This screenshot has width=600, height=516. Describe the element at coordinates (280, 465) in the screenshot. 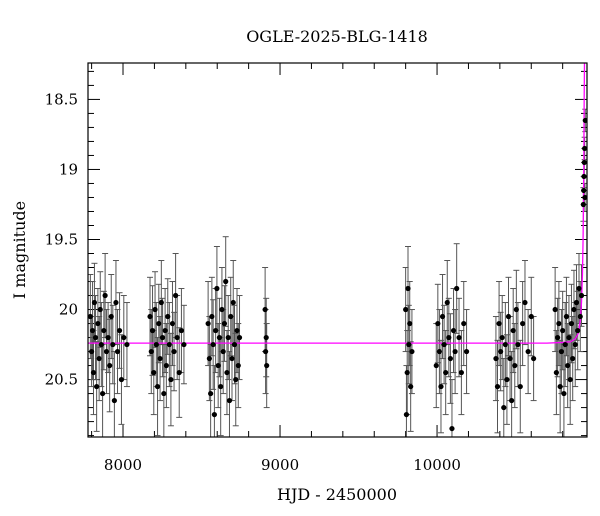

I see `x-tick-label-9000: 9000` at that location.